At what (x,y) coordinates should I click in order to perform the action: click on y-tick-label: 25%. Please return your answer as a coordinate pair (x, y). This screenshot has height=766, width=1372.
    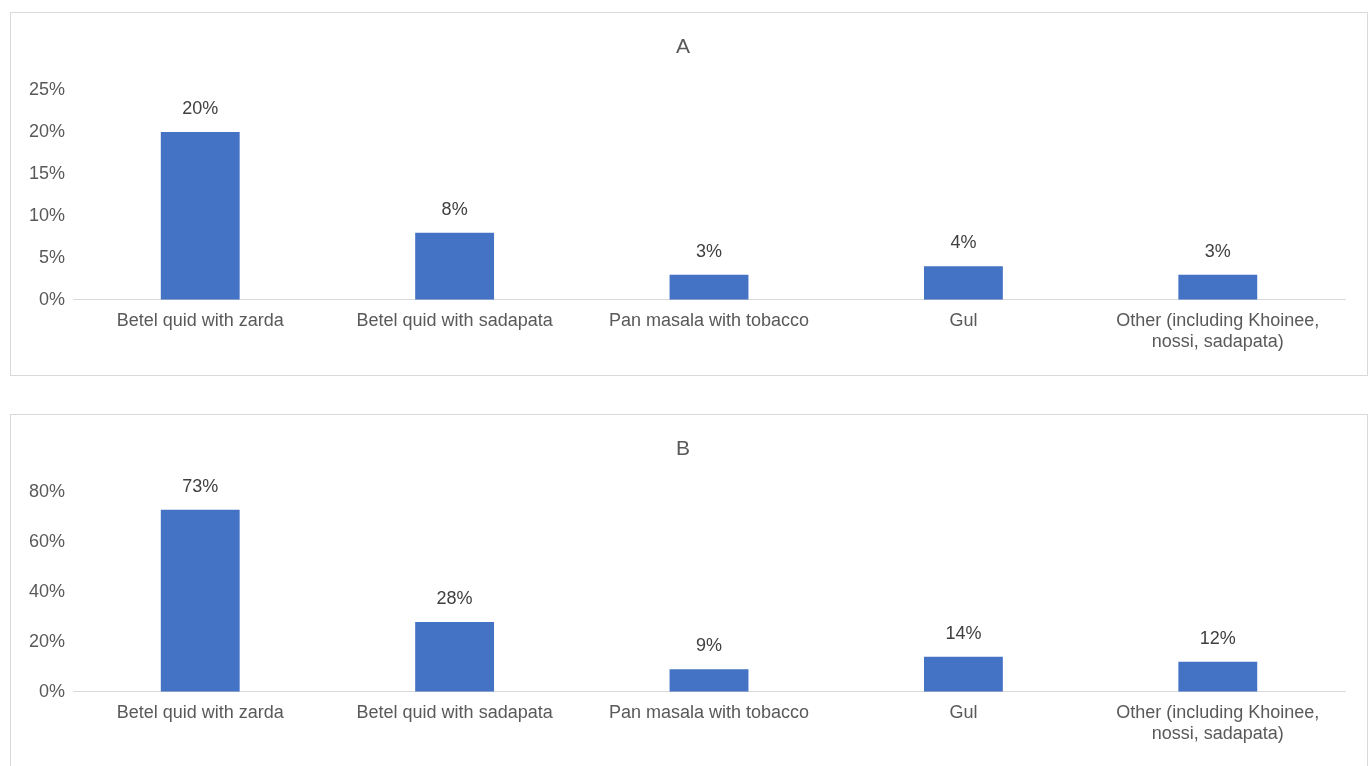
    Looking at the image, I should click on (47, 89).